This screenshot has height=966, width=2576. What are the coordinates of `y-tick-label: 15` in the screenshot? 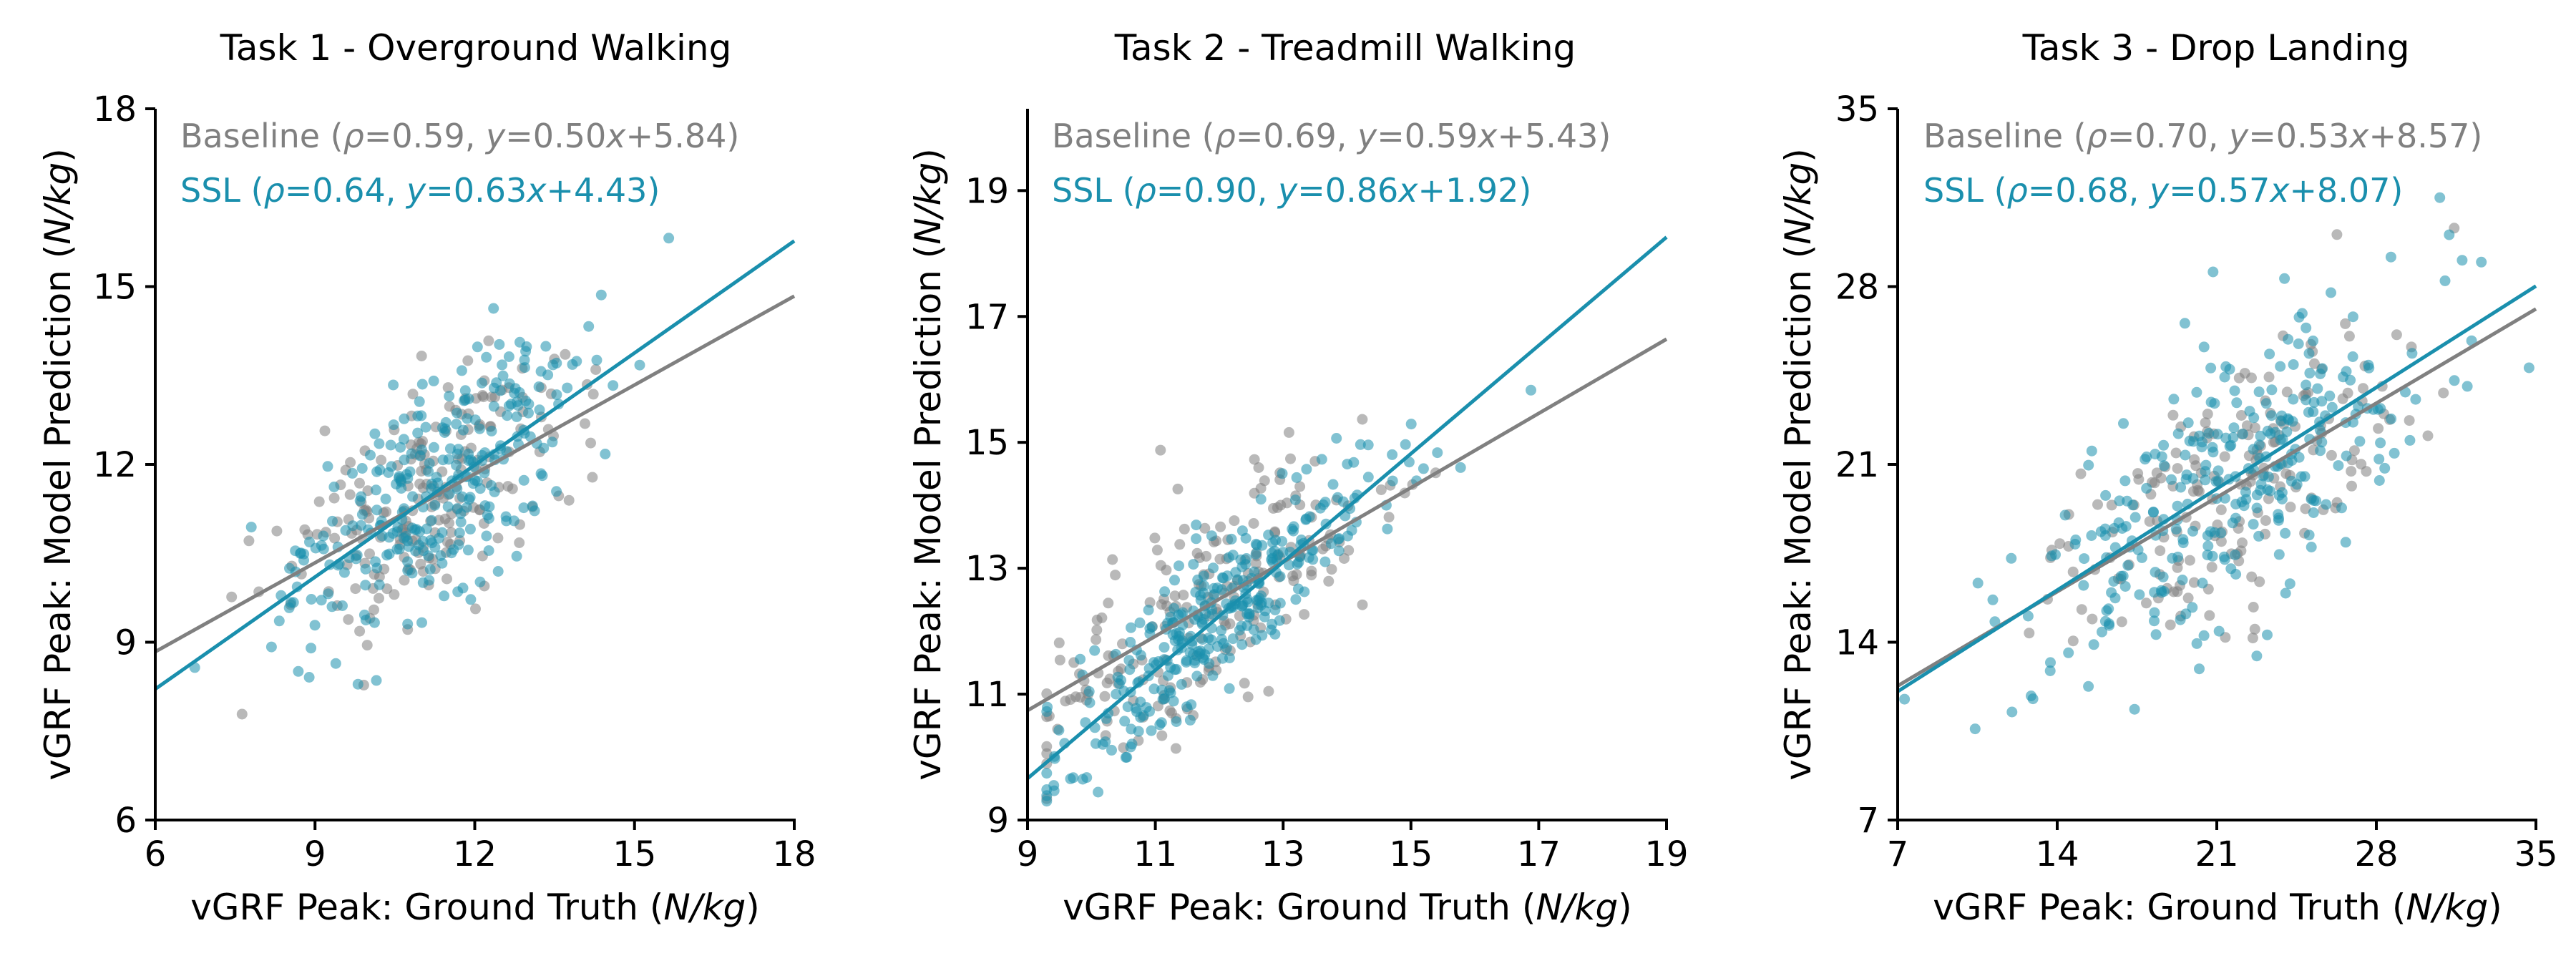 It's located at (987, 443).